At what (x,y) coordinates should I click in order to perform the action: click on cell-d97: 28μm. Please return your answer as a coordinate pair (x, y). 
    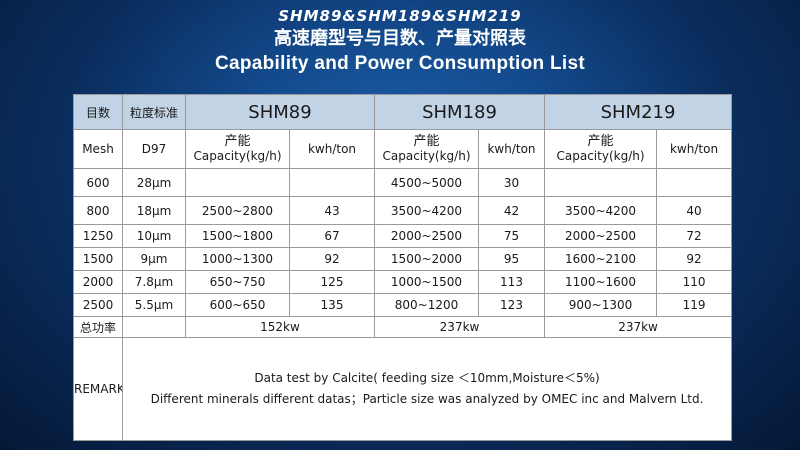
    Looking at the image, I should click on (154, 182).